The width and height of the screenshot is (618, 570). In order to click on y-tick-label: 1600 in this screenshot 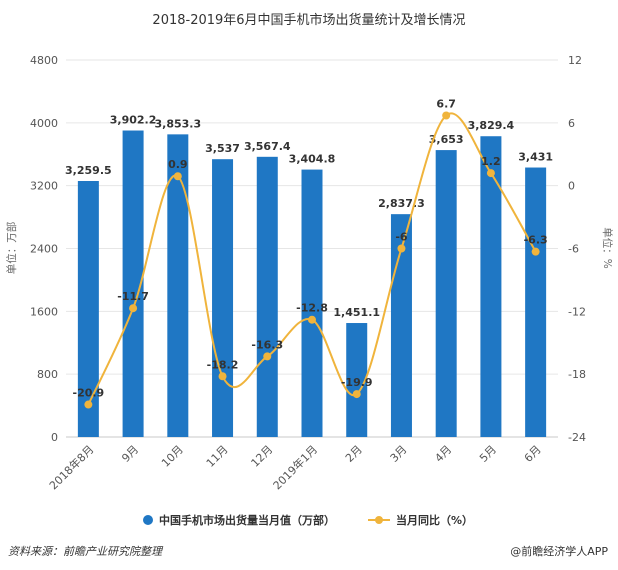, I will do `click(44, 311)`.